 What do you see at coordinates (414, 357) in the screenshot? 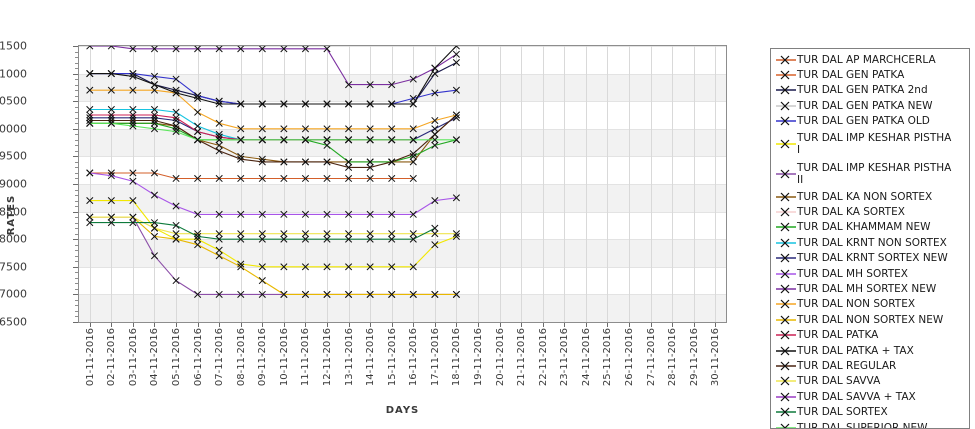
I see `x-tick-label: 16-11-2016` at bounding box center [414, 357].